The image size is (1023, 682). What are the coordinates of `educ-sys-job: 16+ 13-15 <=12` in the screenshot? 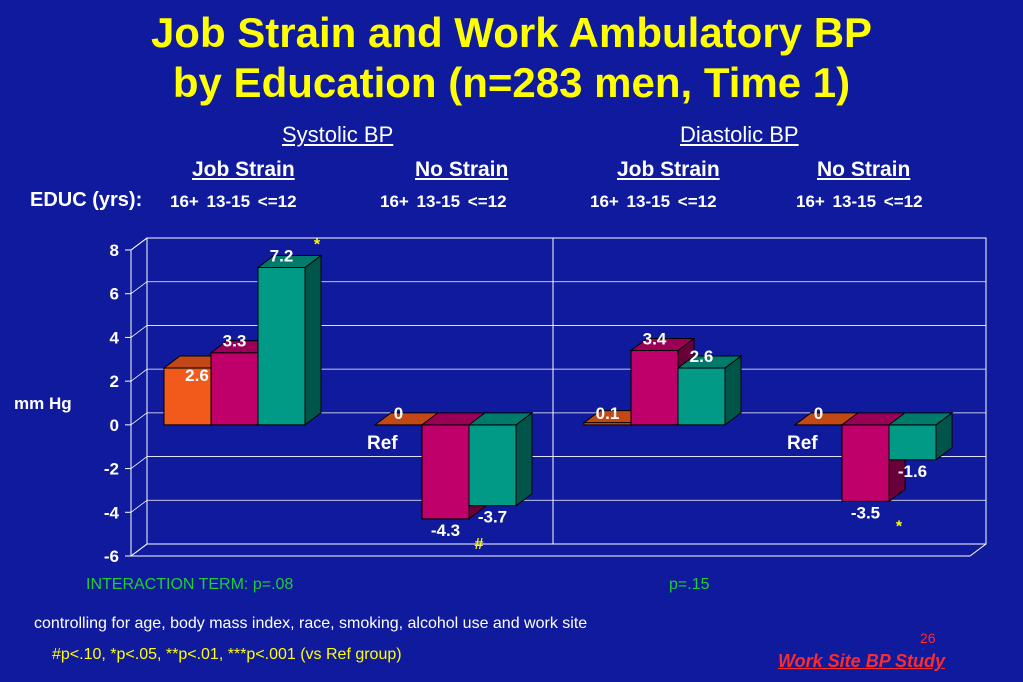 It's located at (233, 201).